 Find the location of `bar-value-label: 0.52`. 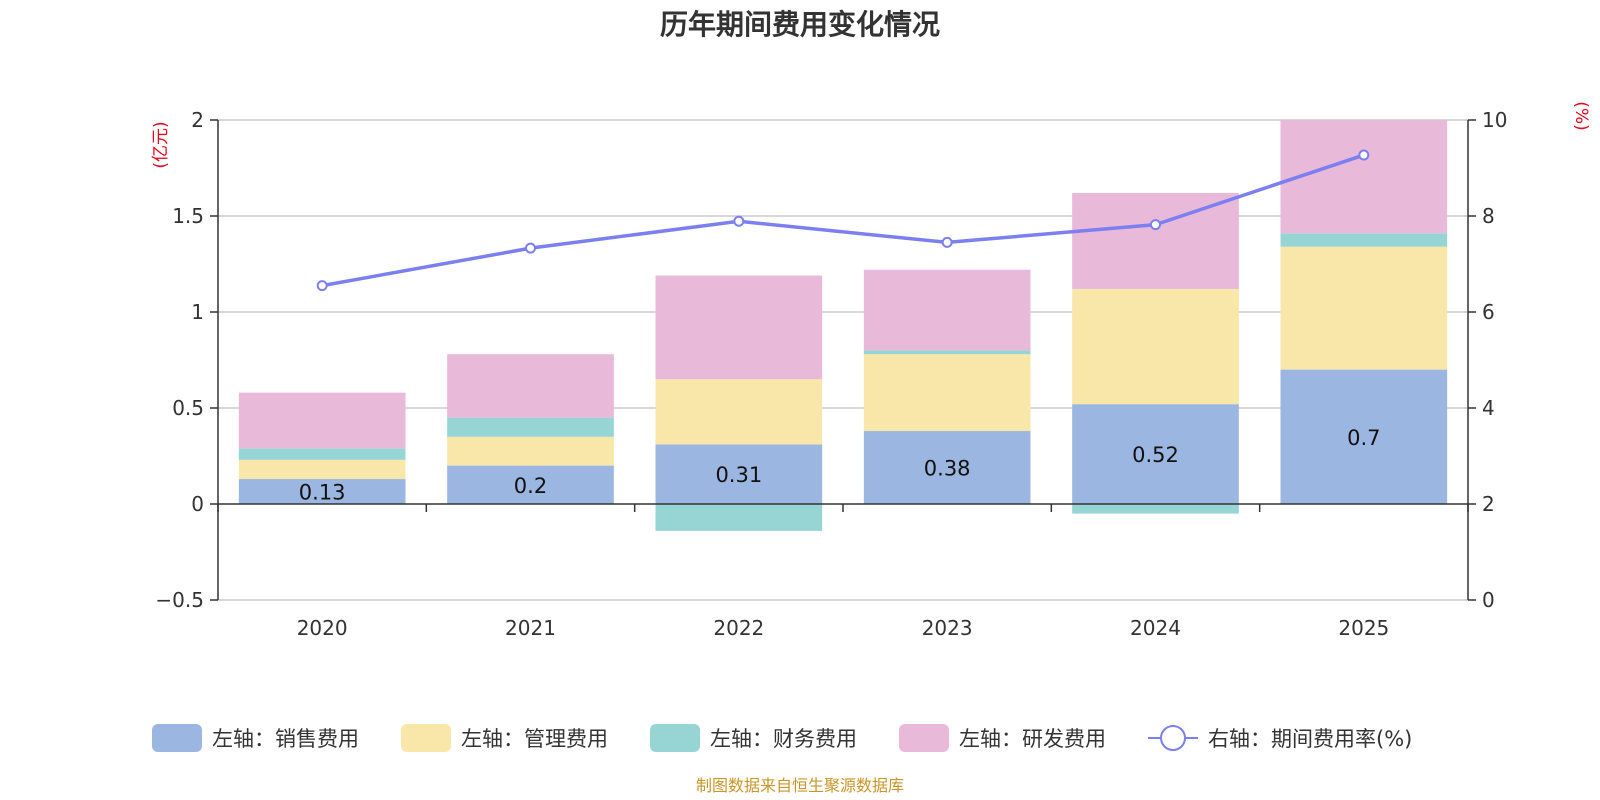

bar-value-label: 0.52 is located at coordinates (1155, 455).